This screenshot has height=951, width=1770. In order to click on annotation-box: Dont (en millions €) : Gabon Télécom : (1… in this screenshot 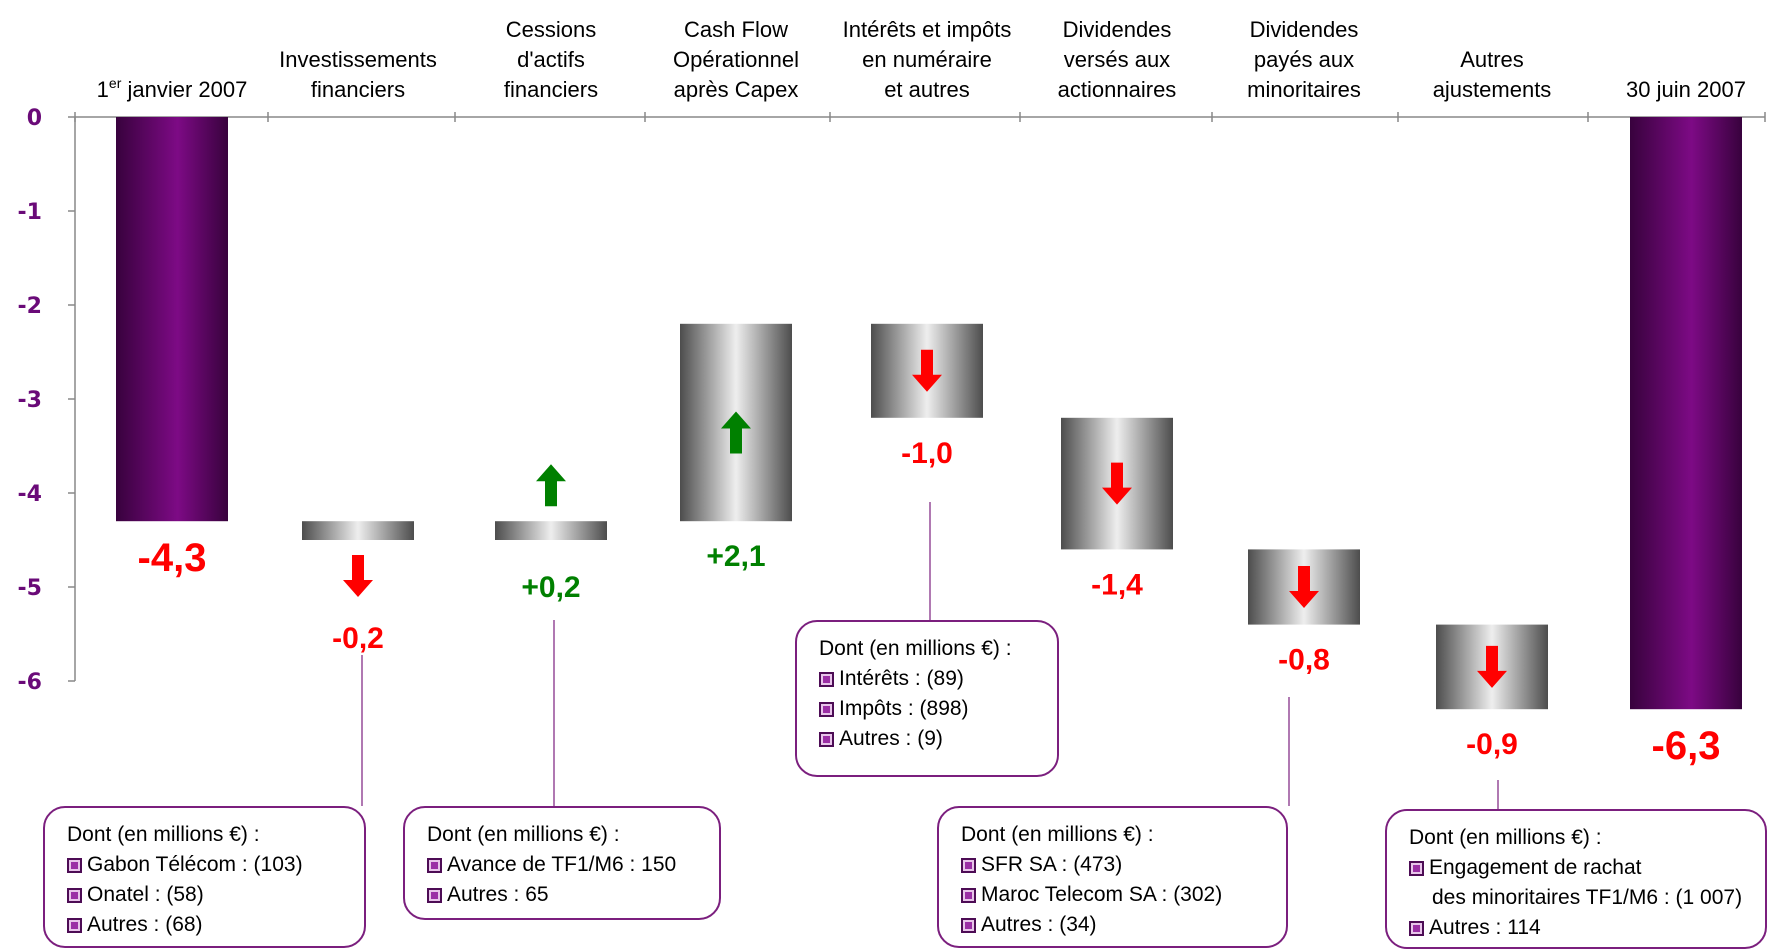, I will do `click(204, 877)`.